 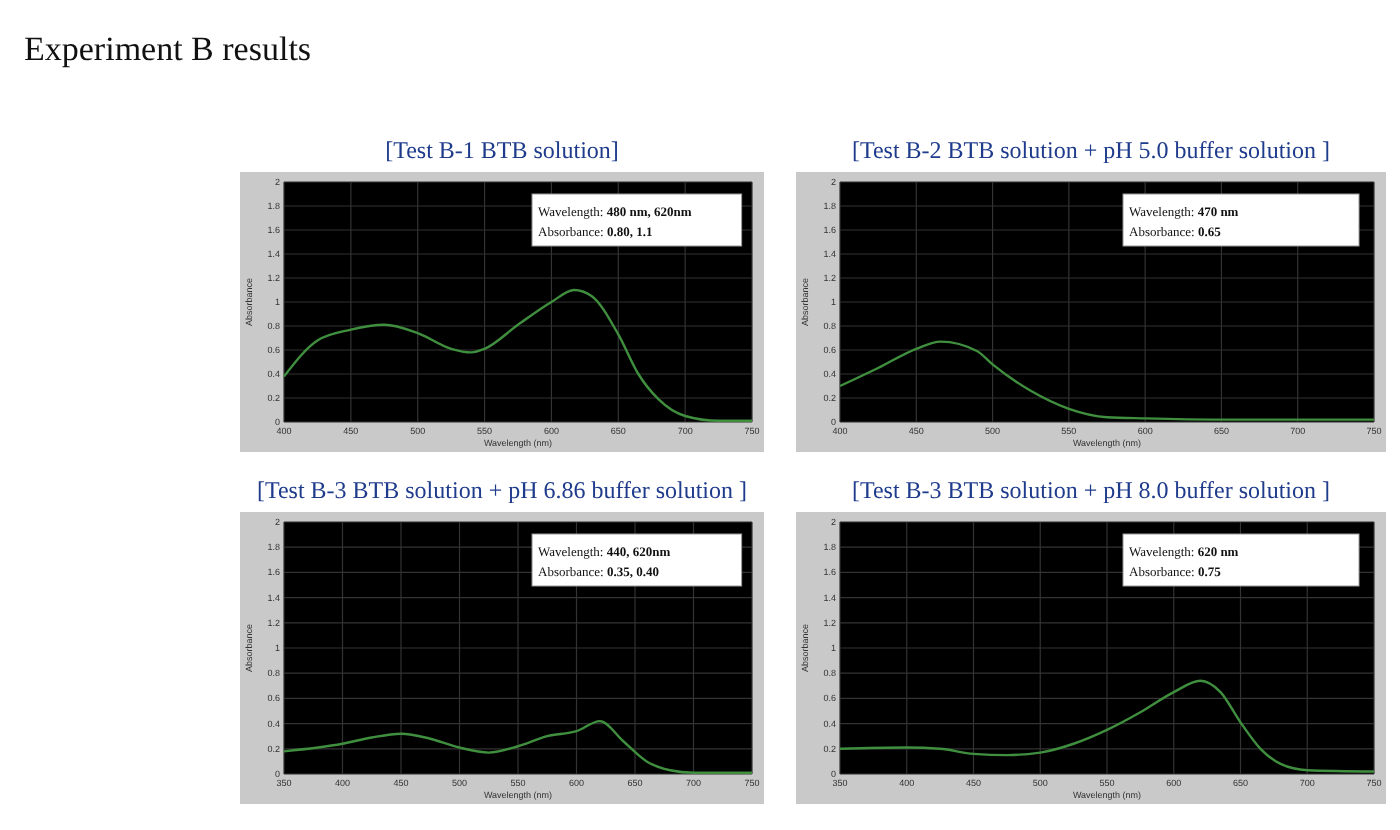 I want to click on chart-title: [Test B-3 BTB solution + pH 8.0 buffer solution ], so click(x=1091, y=490).